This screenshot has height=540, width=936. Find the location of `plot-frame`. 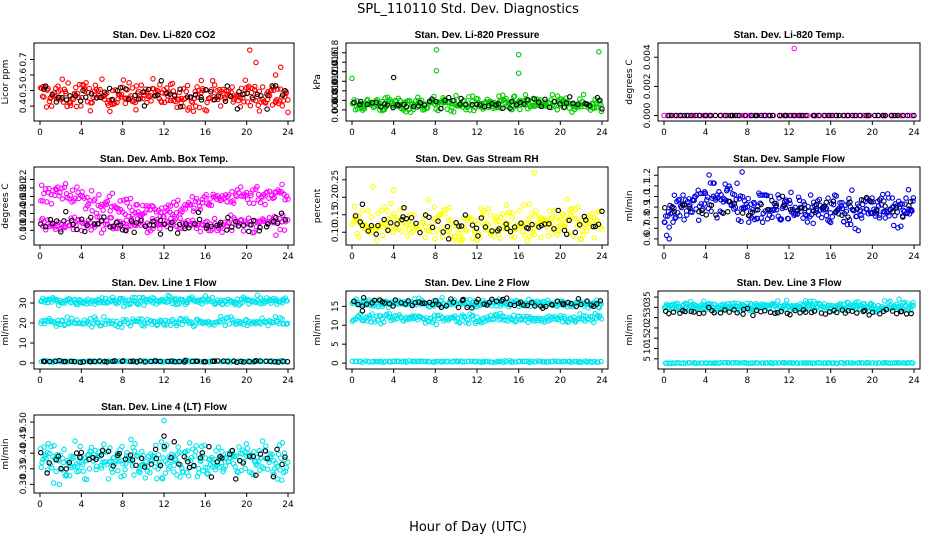

plot-frame is located at coordinates (164, 82).